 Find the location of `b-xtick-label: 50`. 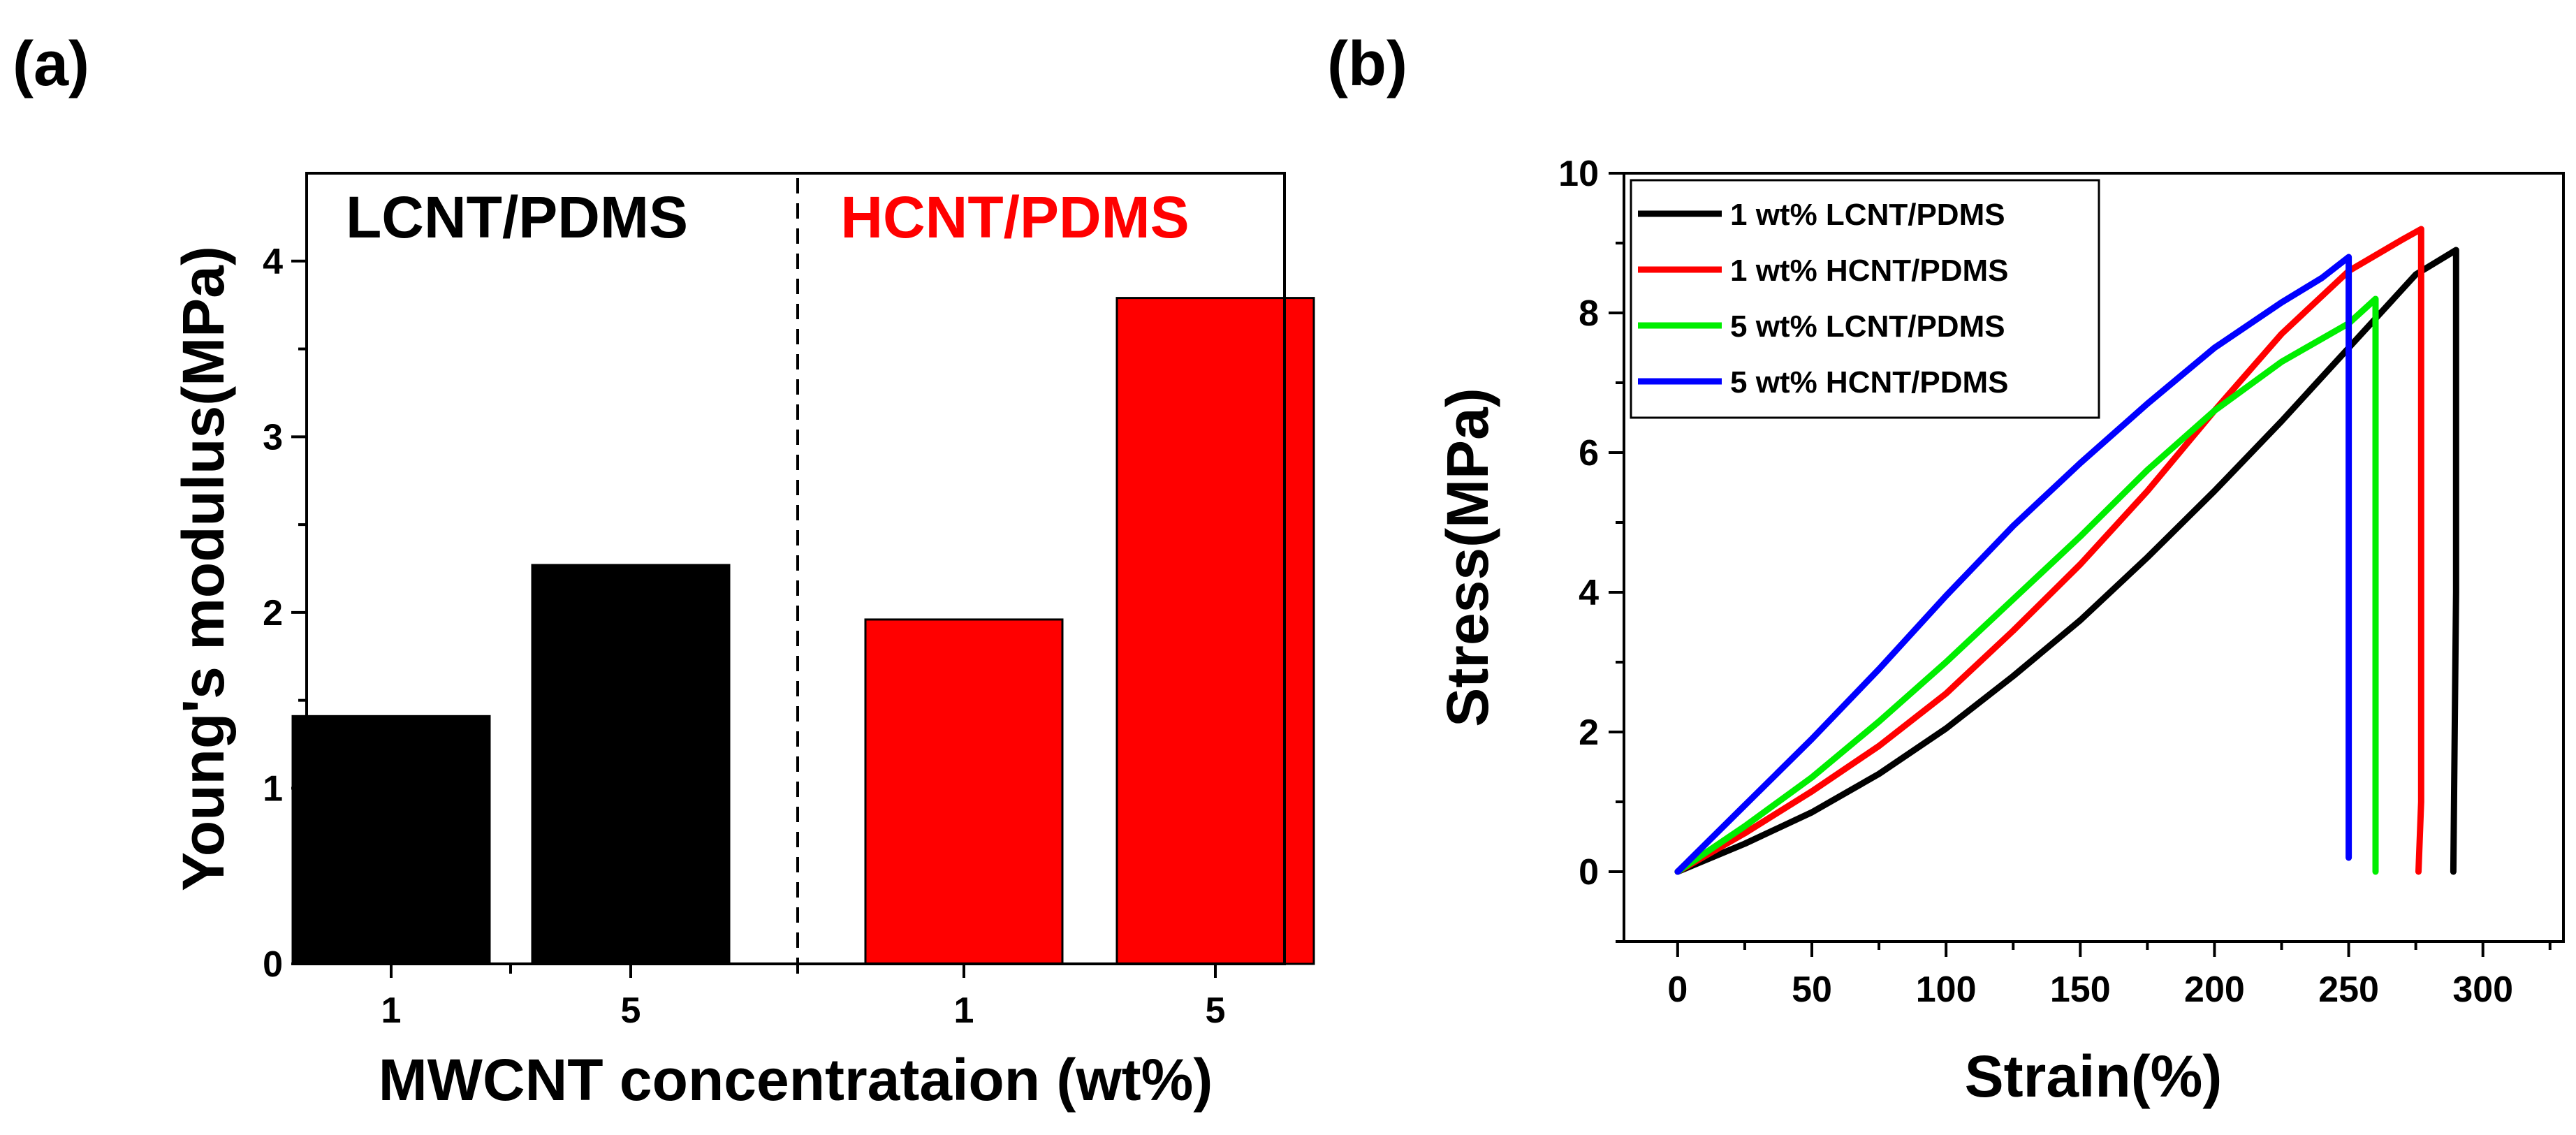

b-xtick-label: 50 is located at coordinates (1812, 990).